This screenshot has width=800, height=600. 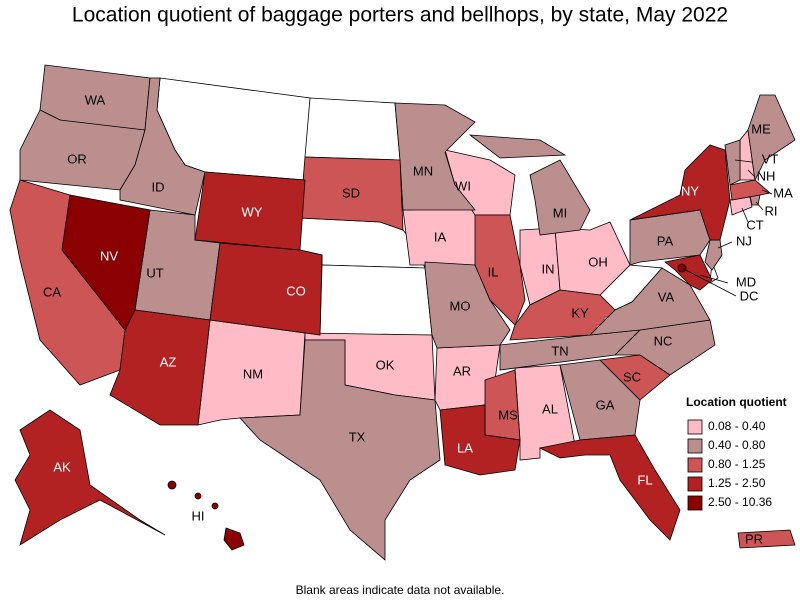 What do you see at coordinates (754, 224) in the screenshot?
I see `state-label: CT` at bounding box center [754, 224].